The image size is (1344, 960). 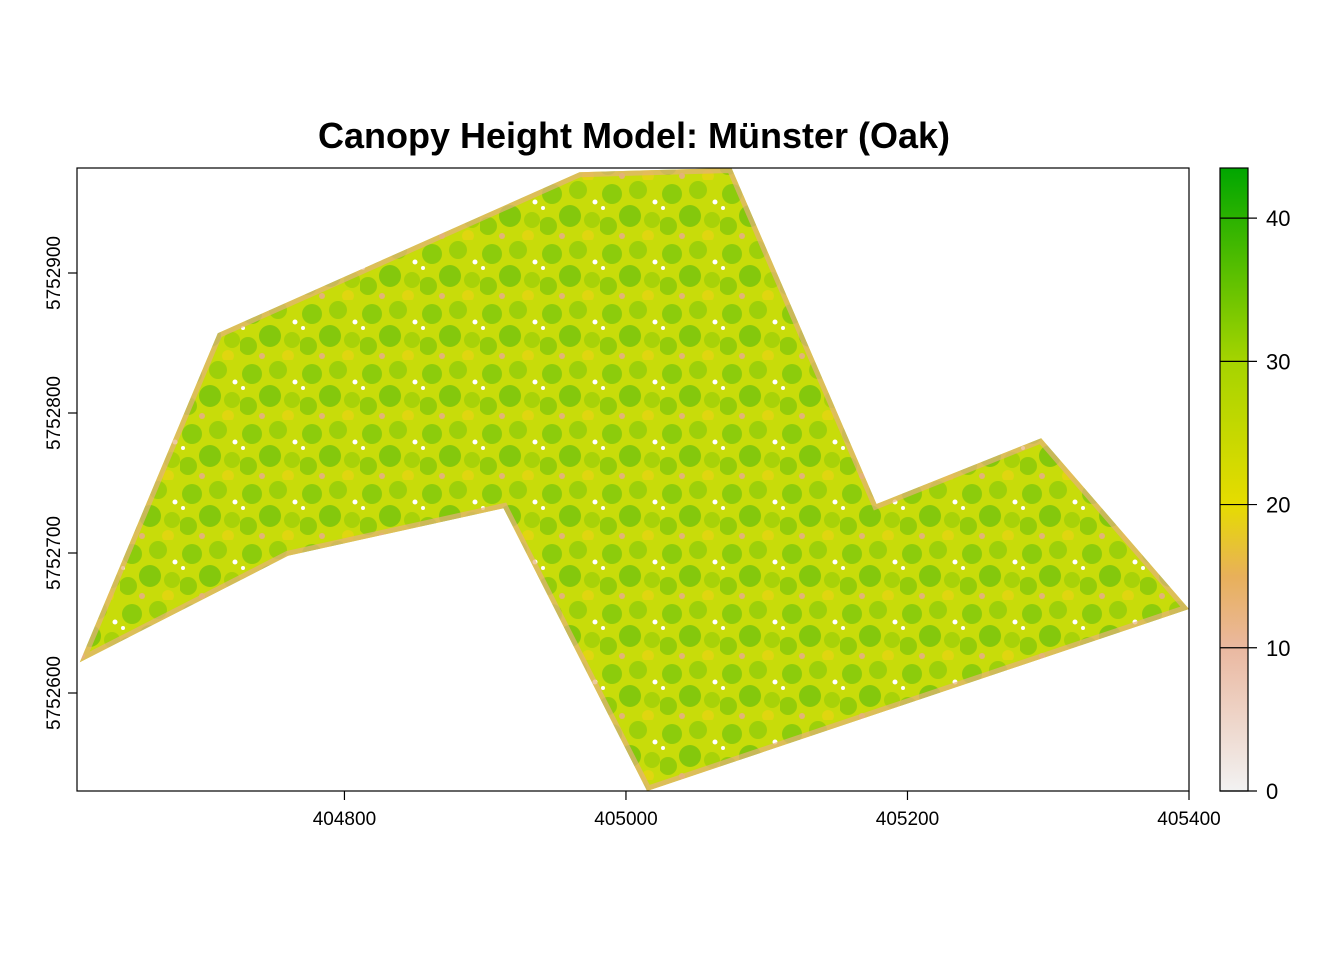 What do you see at coordinates (1278, 648) in the screenshot?
I see `legend-tick-label: 10` at bounding box center [1278, 648].